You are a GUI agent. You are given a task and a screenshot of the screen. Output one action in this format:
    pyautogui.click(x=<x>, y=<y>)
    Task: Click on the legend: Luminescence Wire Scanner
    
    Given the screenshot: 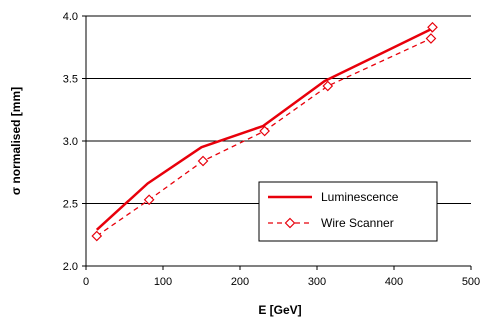 What is the action you would take?
    pyautogui.click(x=348, y=211)
    